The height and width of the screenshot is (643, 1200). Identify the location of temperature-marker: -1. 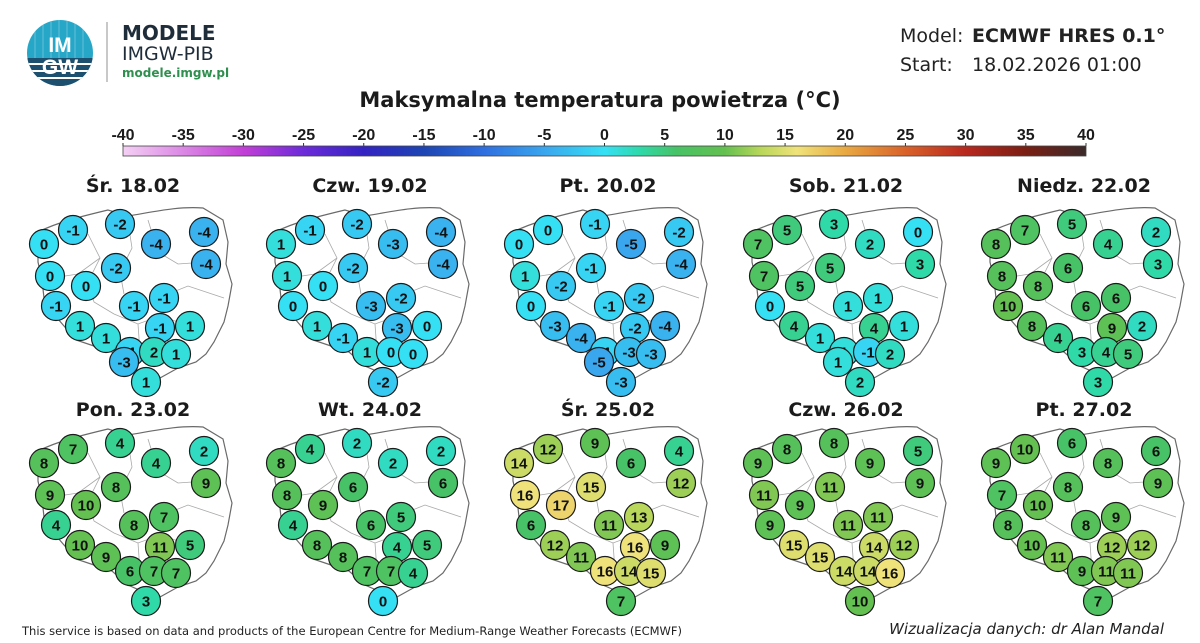
(343, 338).